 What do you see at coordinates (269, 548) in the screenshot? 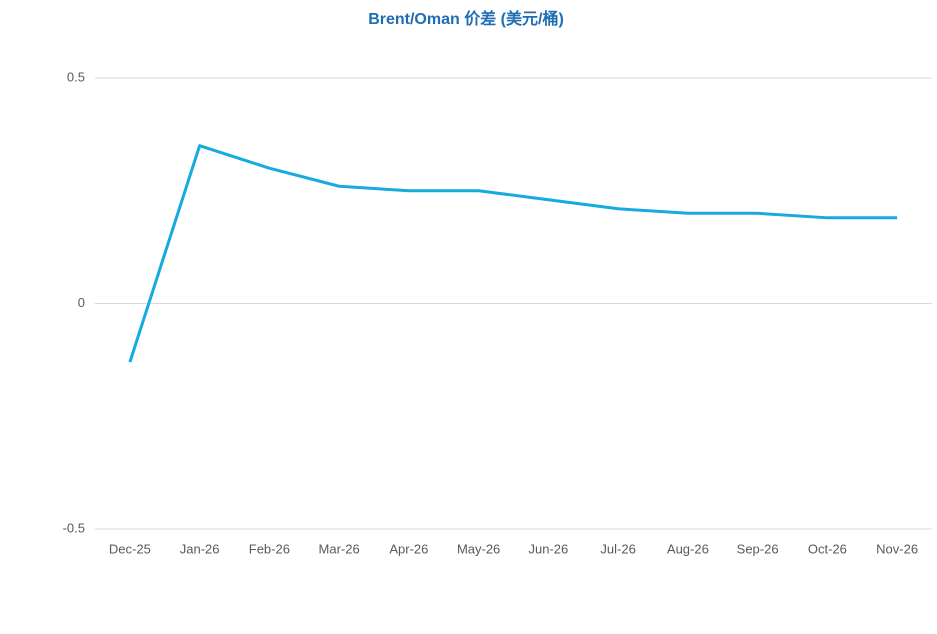
I see `x-tick-label: Feb-26` at bounding box center [269, 548].